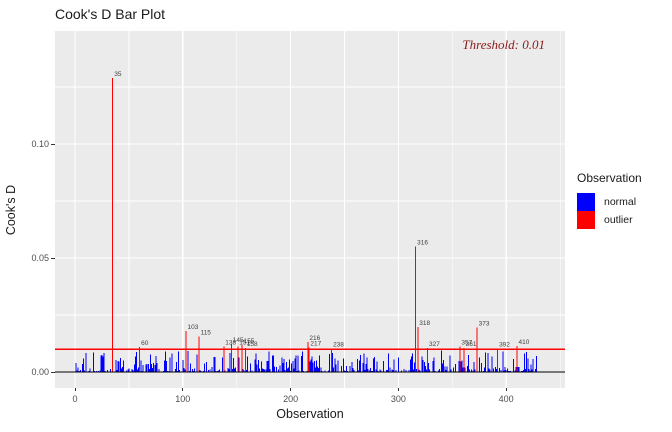 Image resolution: width=672 pixels, height=432 pixels. Describe the element at coordinates (238, 340) in the screenshot. I see `outlier-label: 145` at that location.